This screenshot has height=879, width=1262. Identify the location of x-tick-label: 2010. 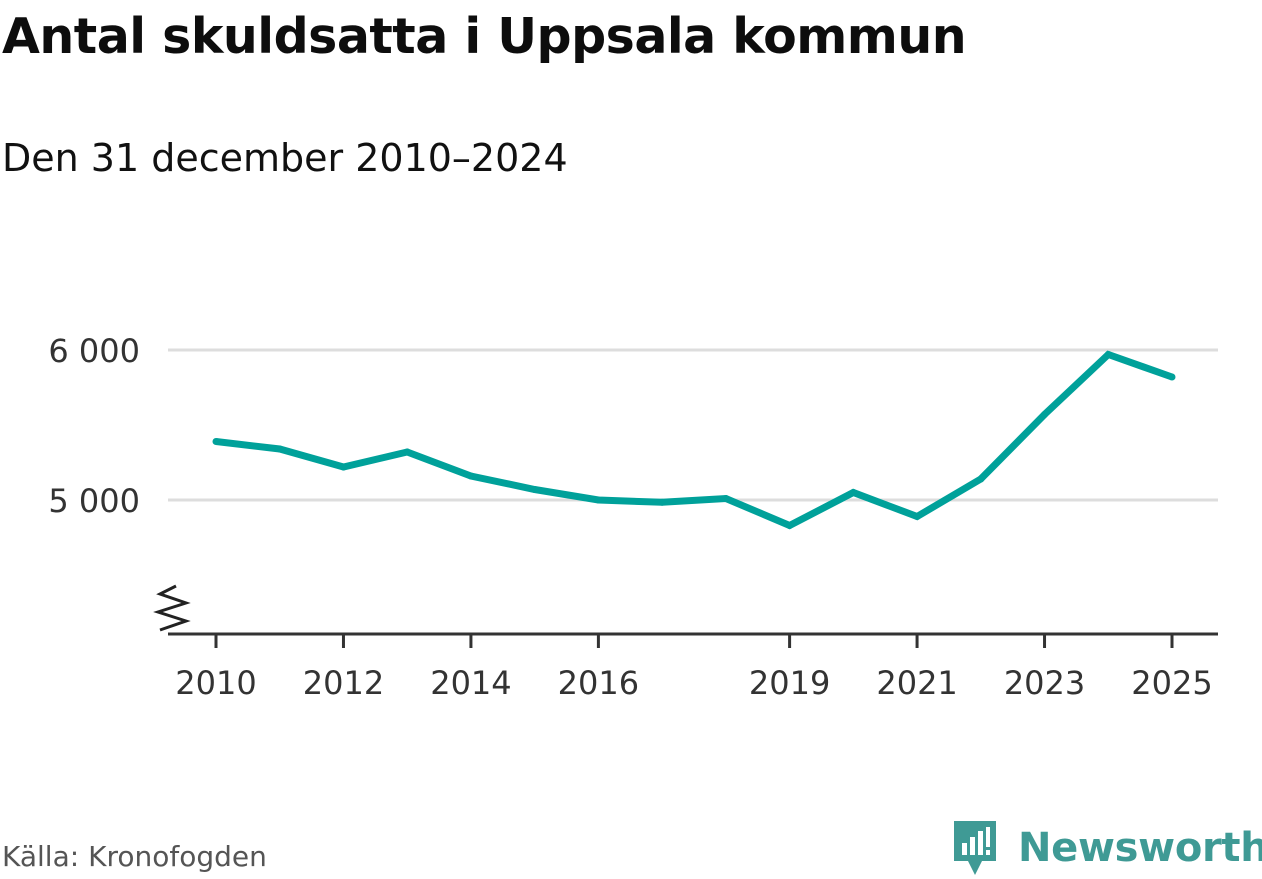
(215, 683).